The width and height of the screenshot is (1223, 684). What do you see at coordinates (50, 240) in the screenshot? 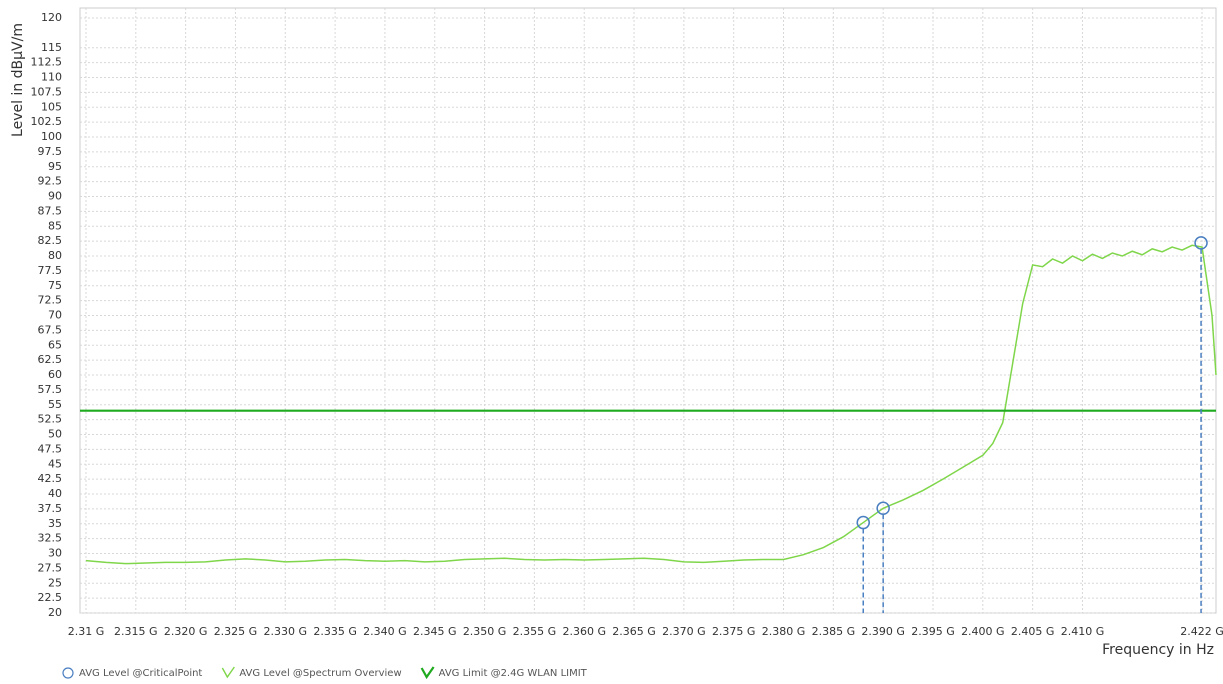
I see `y-tick-label: 82.5` at bounding box center [50, 240].